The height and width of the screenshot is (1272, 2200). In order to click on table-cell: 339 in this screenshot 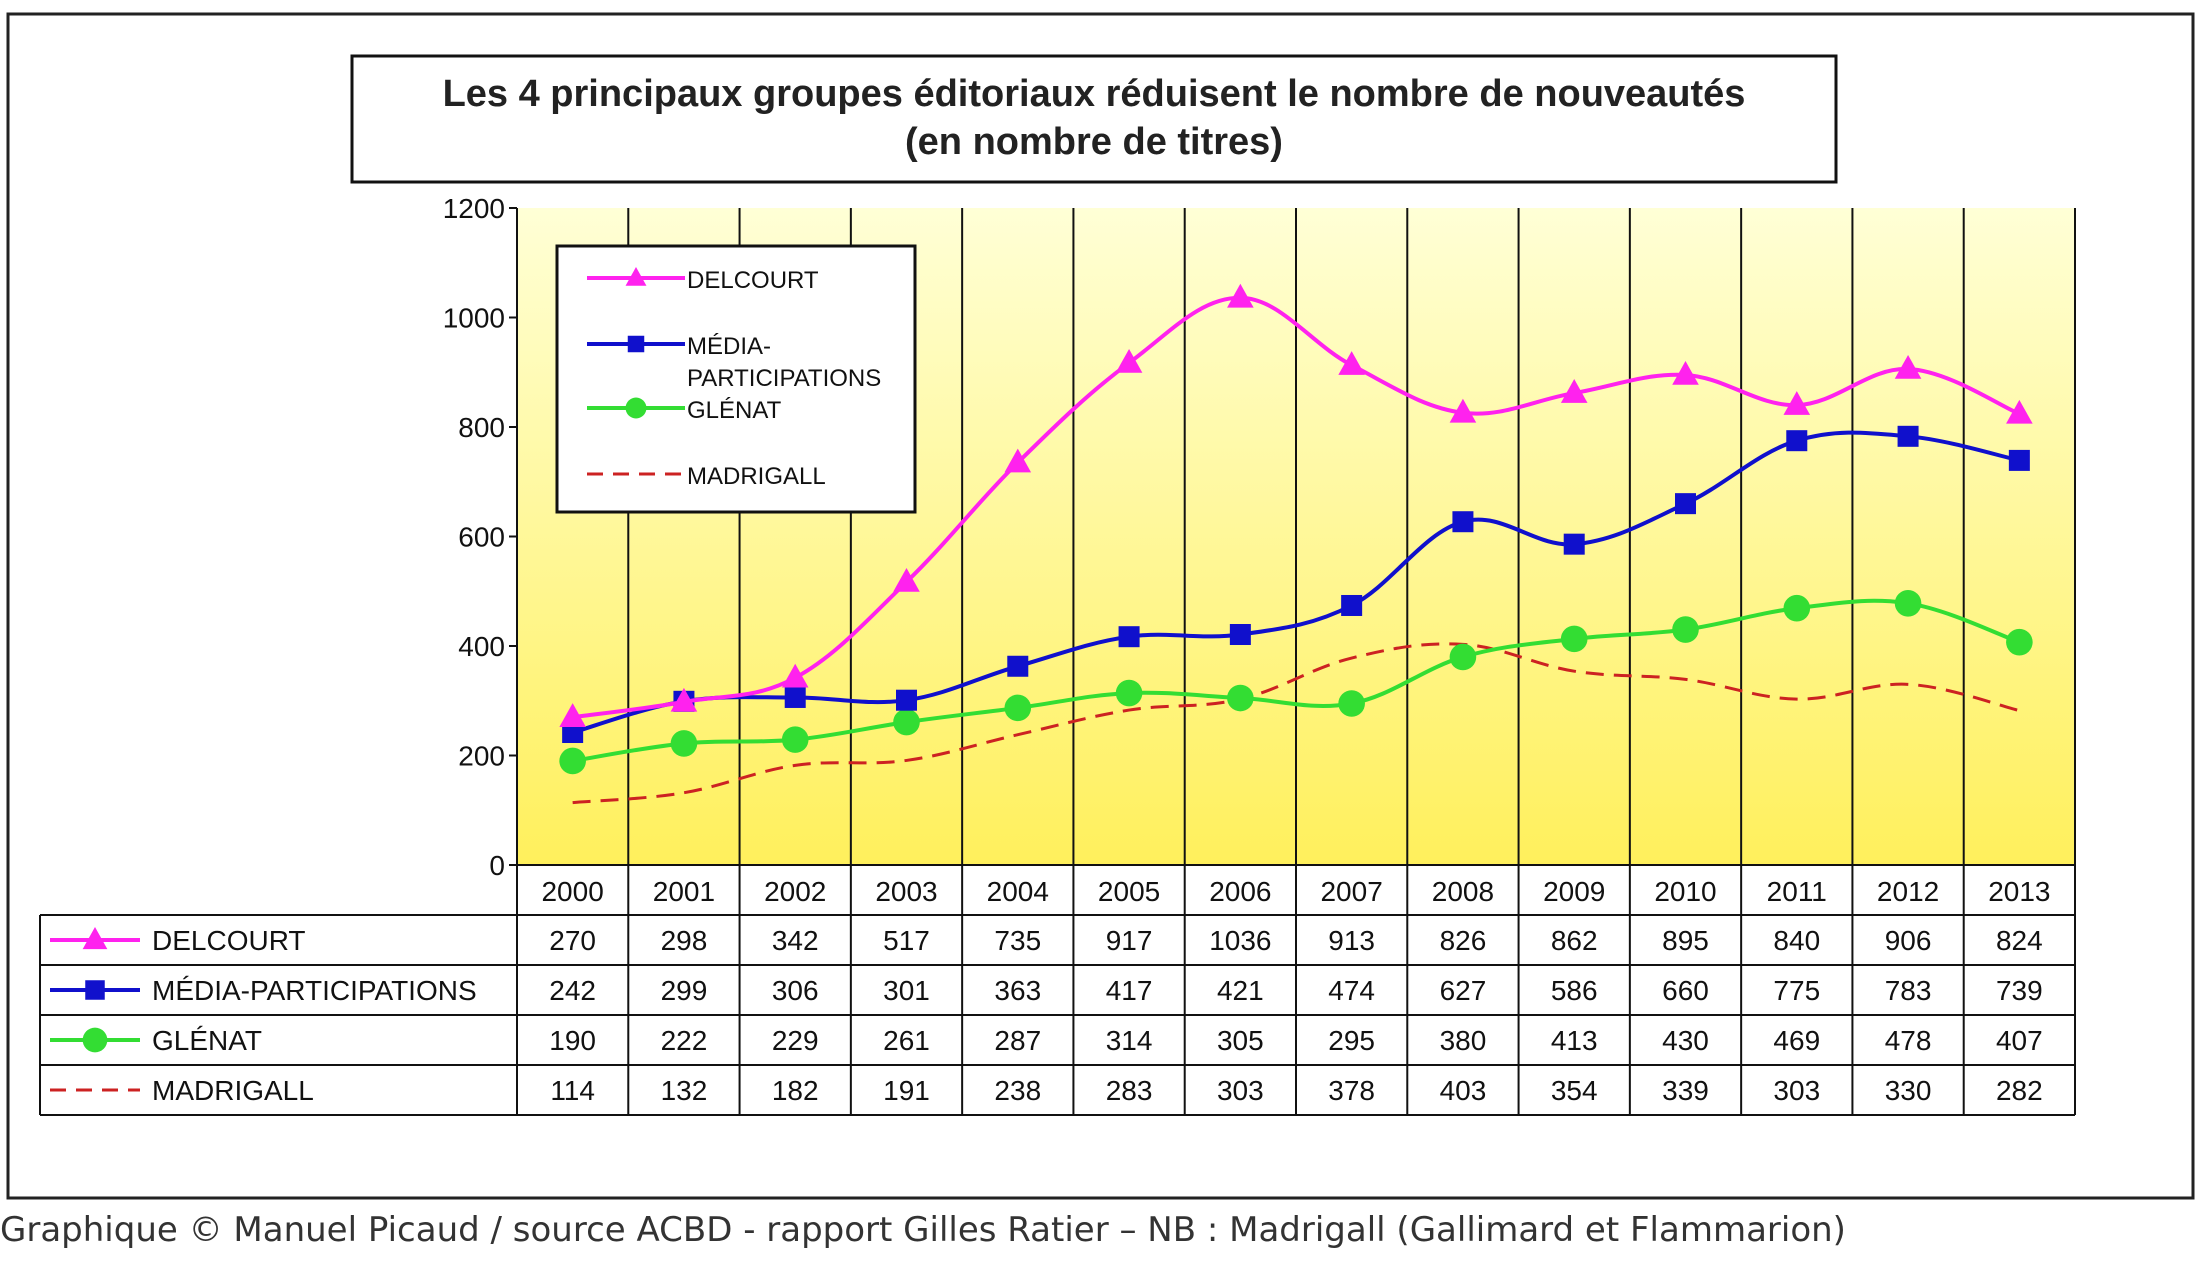, I will do `click(1685, 1090)`.